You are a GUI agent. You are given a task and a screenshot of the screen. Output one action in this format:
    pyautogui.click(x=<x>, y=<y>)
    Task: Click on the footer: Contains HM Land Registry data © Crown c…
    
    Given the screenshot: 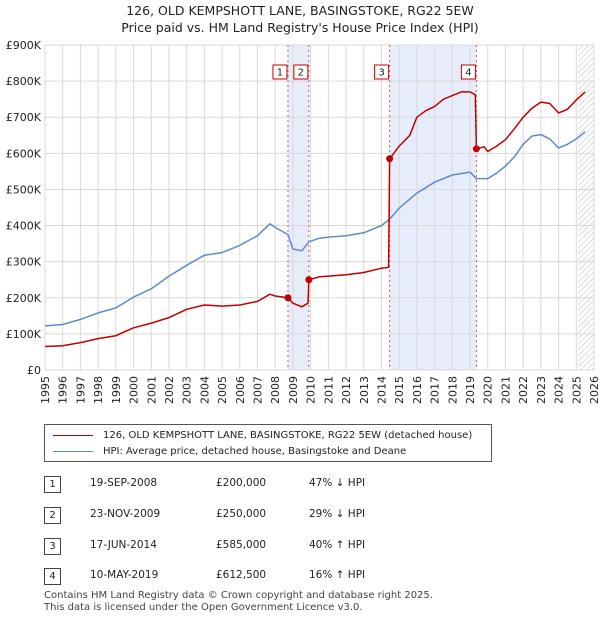 What is the action you would take?
    pyautogui.click(x=238, y=602)
    